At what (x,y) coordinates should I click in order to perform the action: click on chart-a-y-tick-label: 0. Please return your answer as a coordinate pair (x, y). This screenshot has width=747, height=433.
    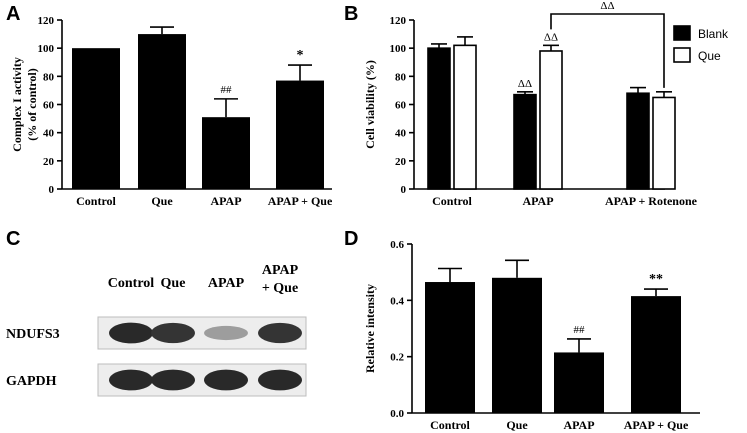
    Looking at the image, I should click on (52, 190).